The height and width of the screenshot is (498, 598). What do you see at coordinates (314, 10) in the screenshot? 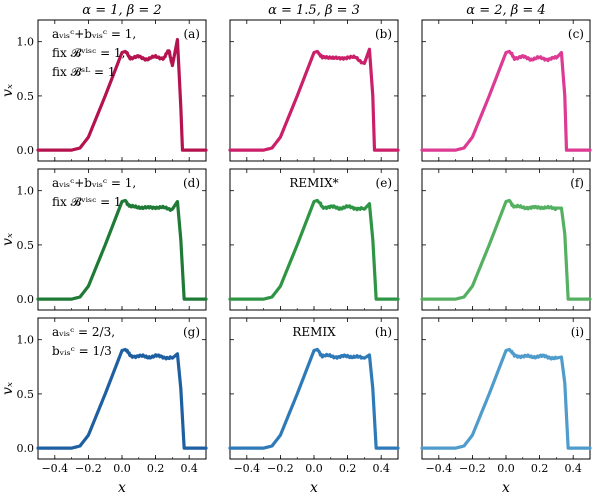
I see `column-title: α = 1.5, β = 3` at bounding box center [314, 10].